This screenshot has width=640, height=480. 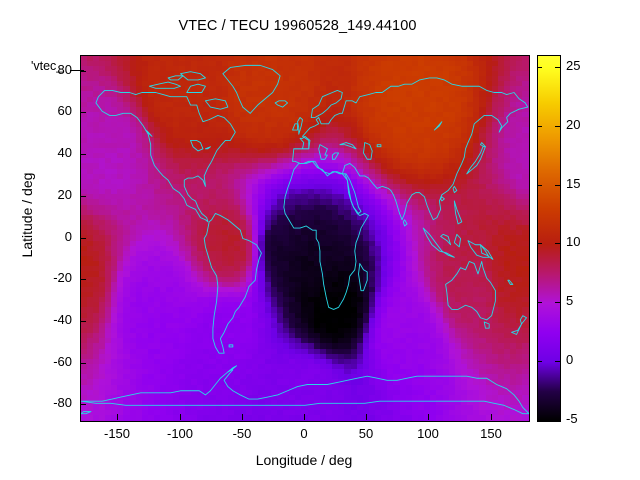 What do you see at coordinates (180, 433) in the screenshot?
I see `x-tick-label: -100` at bounding box center [180, 433].